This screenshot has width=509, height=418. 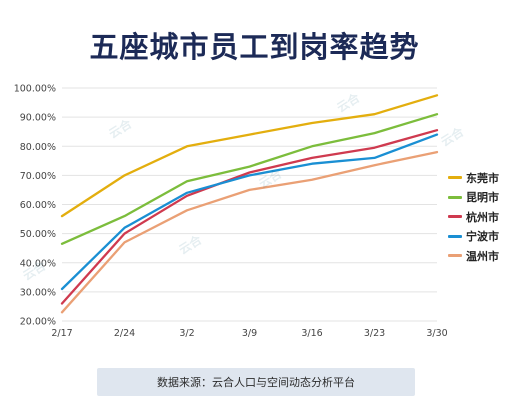 I want to click on y-tick-label: 80.00%, so click(x=38, y=147).